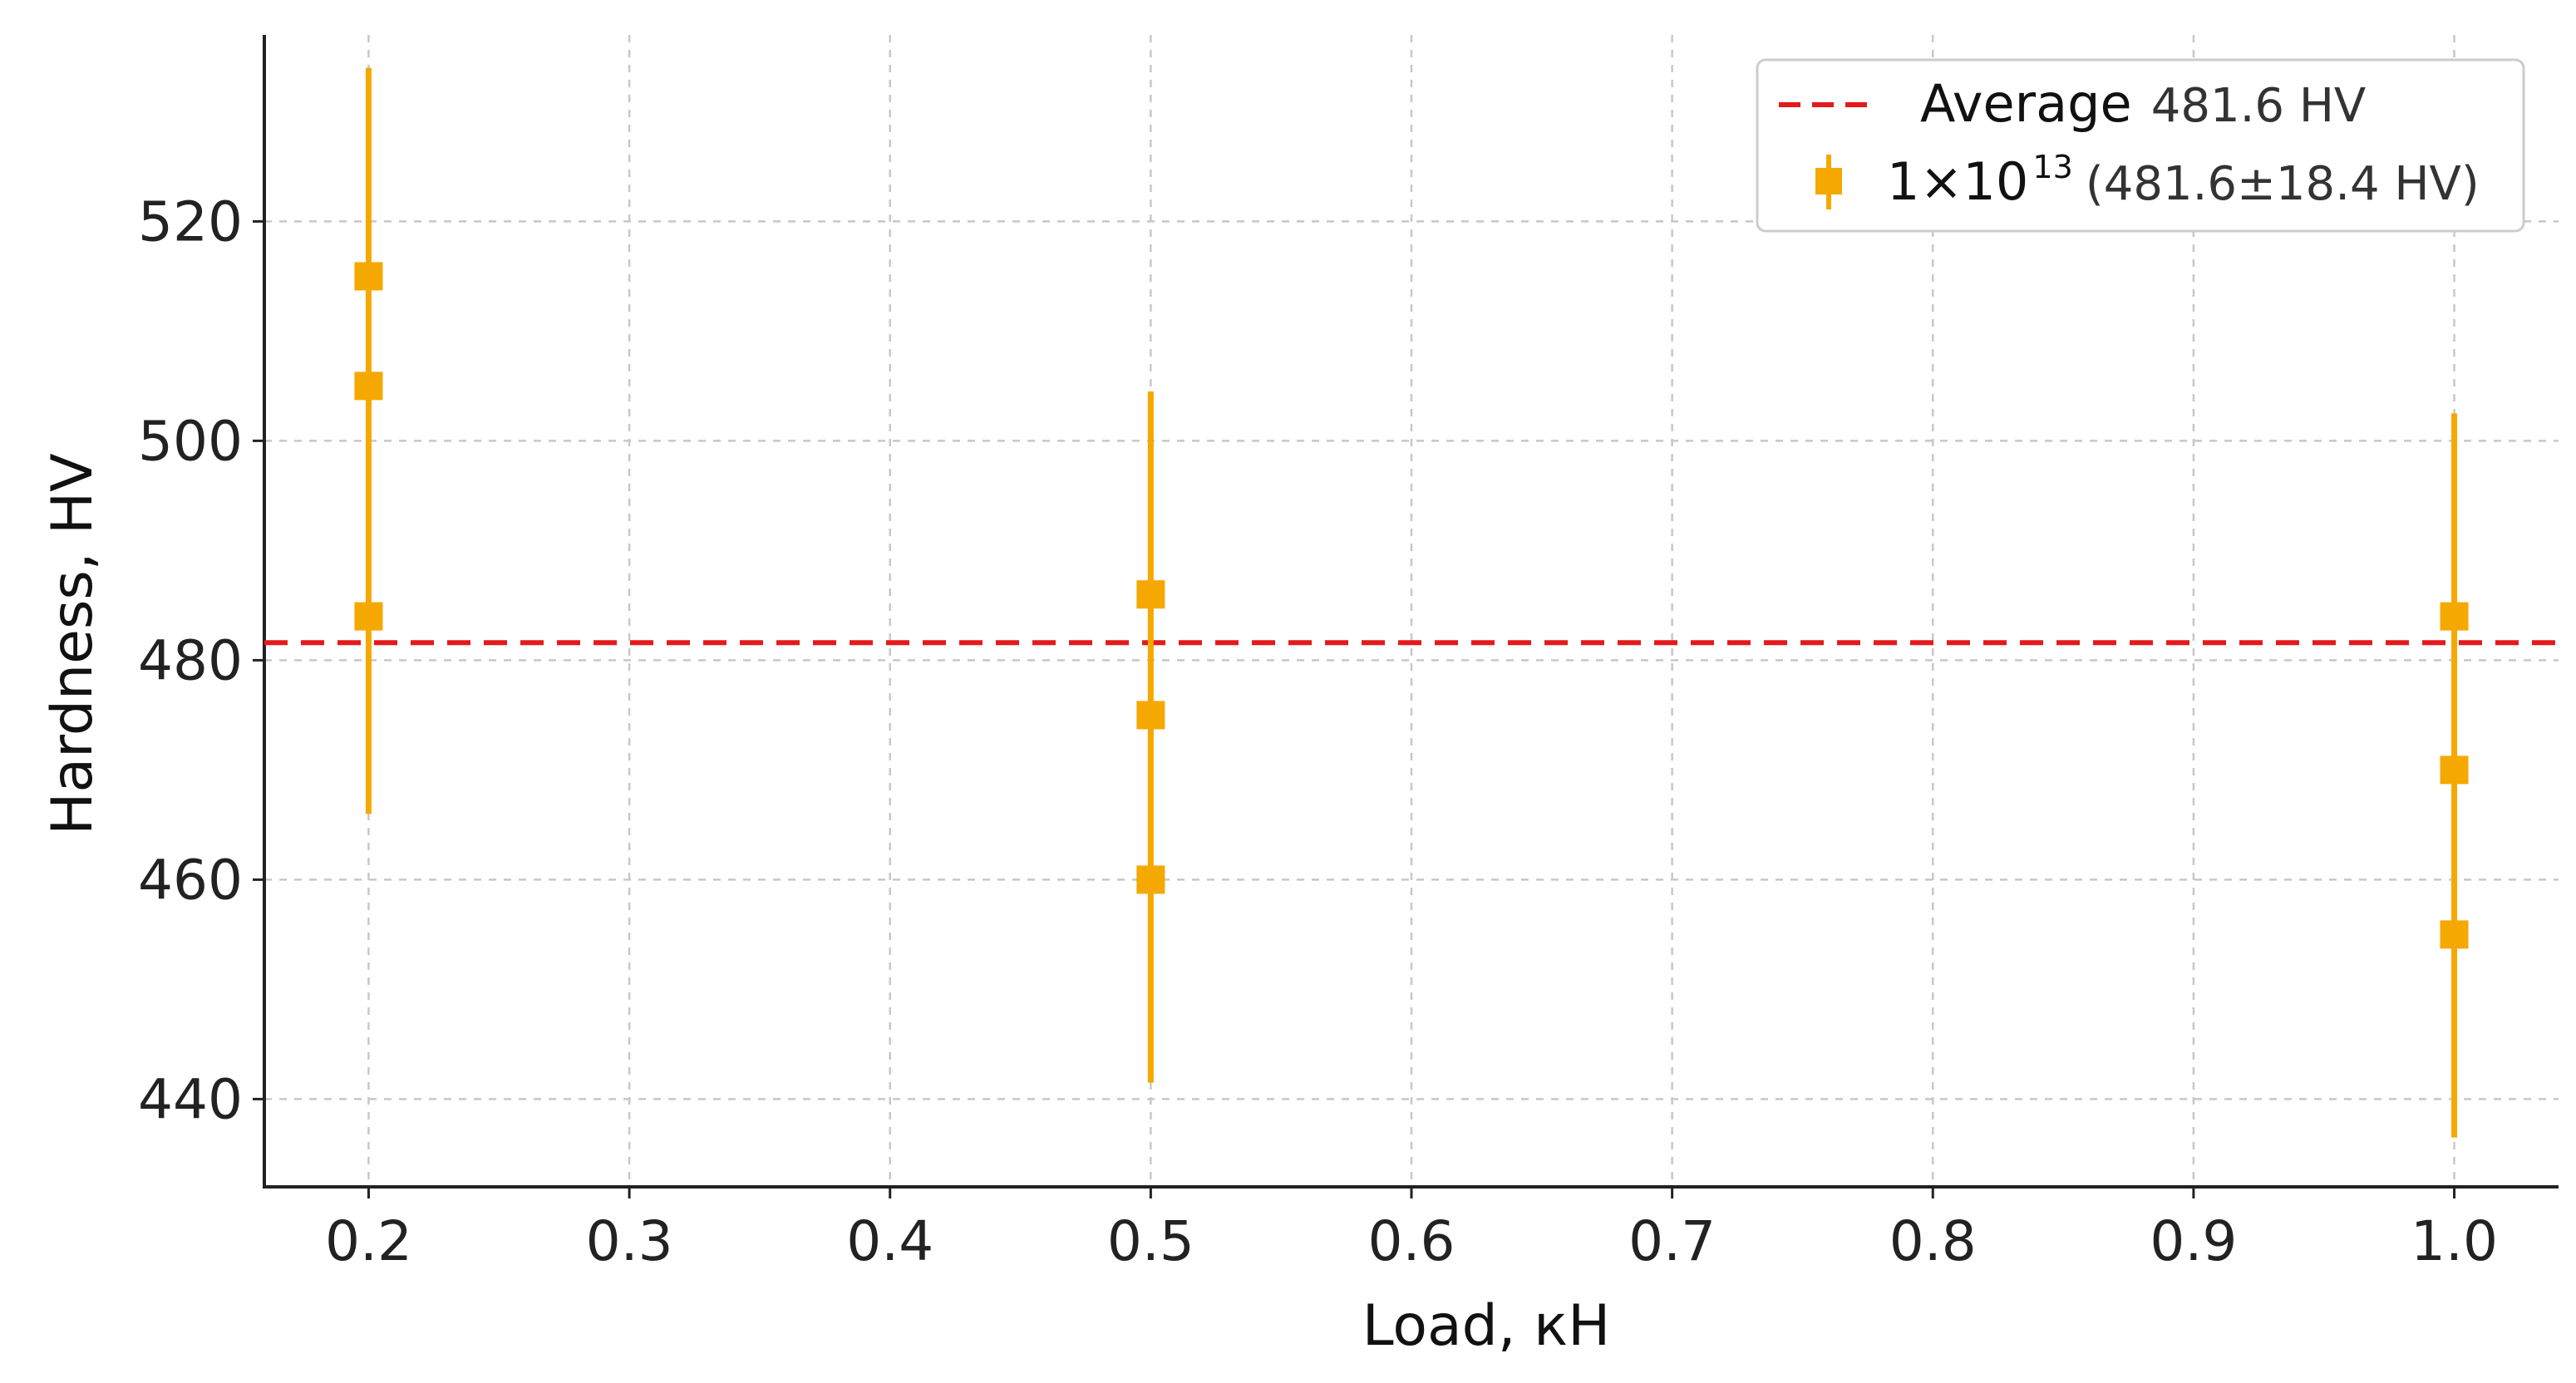 The image size is (2576, 1383). What do you see at coordinates (190, 441) in the screenshot?
I see `y-tick-label: 500` at bounding box center [190, 441].